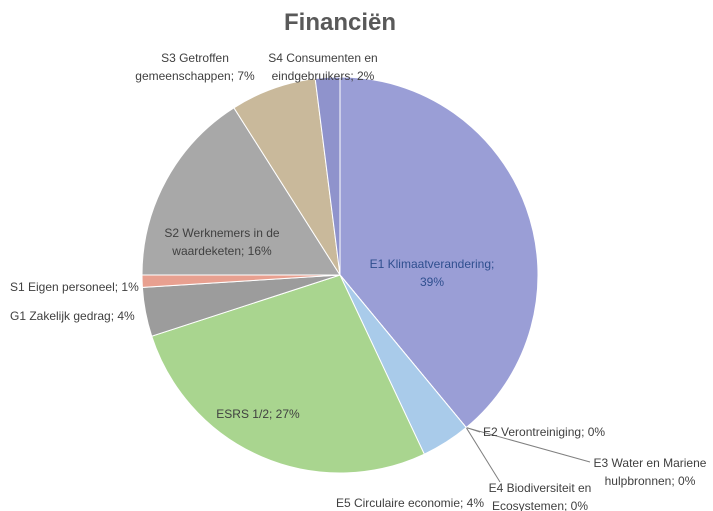  What do you see at coordinates (195, 58) in the screenshot?
I see `slice-label: S3 Getroffen` at bounding box center [195, 58].